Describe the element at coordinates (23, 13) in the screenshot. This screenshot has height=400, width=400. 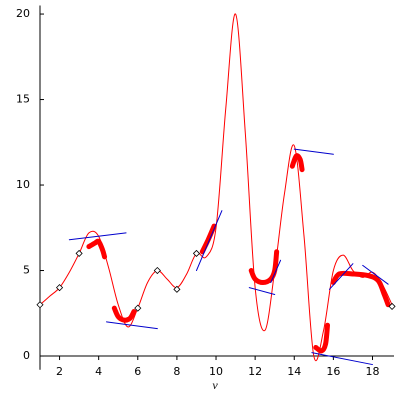
I see `y-tick-label: 20` at that location.